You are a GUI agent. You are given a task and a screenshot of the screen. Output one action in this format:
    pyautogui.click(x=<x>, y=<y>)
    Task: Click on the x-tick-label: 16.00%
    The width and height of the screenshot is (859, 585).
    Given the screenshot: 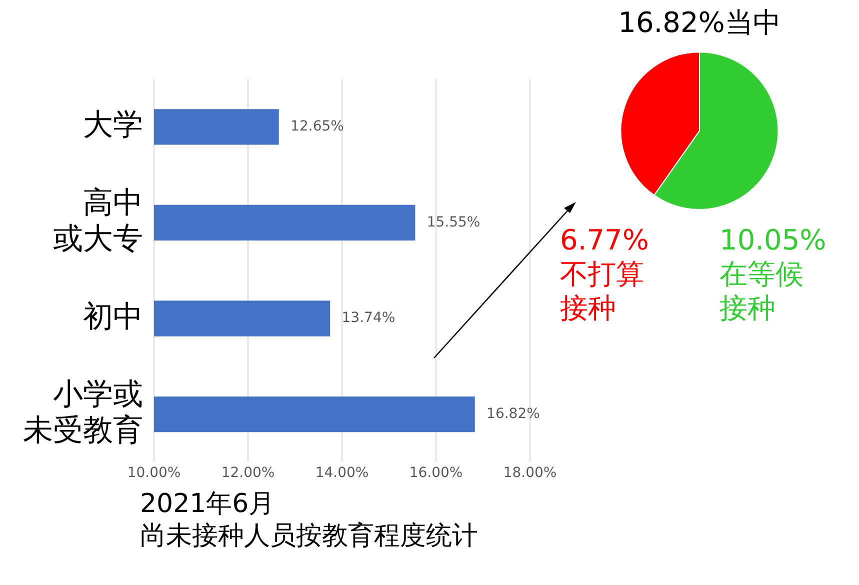 What is the action you would take?
    pyautogui.click(x=436, y=473)
    